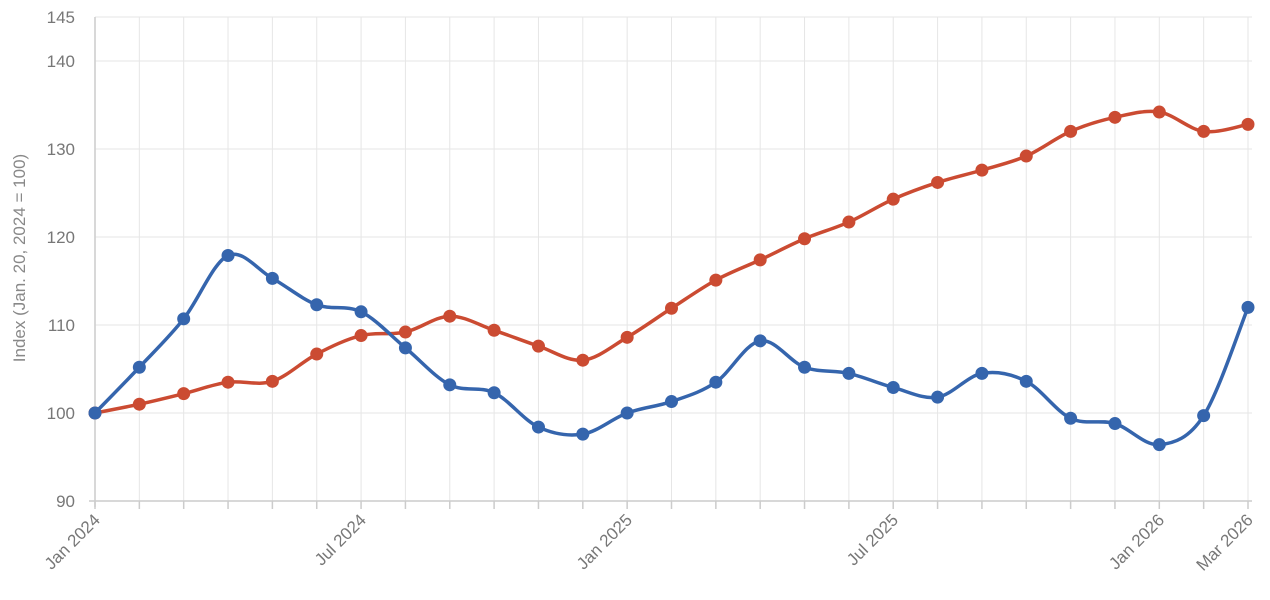 Image resolution: width=1270 pixels, height=600 pixels. What do you see at coordinates (61, 325) in the screenshot?
I see `y-tick-label: 110` at bounding box center [61, 325].